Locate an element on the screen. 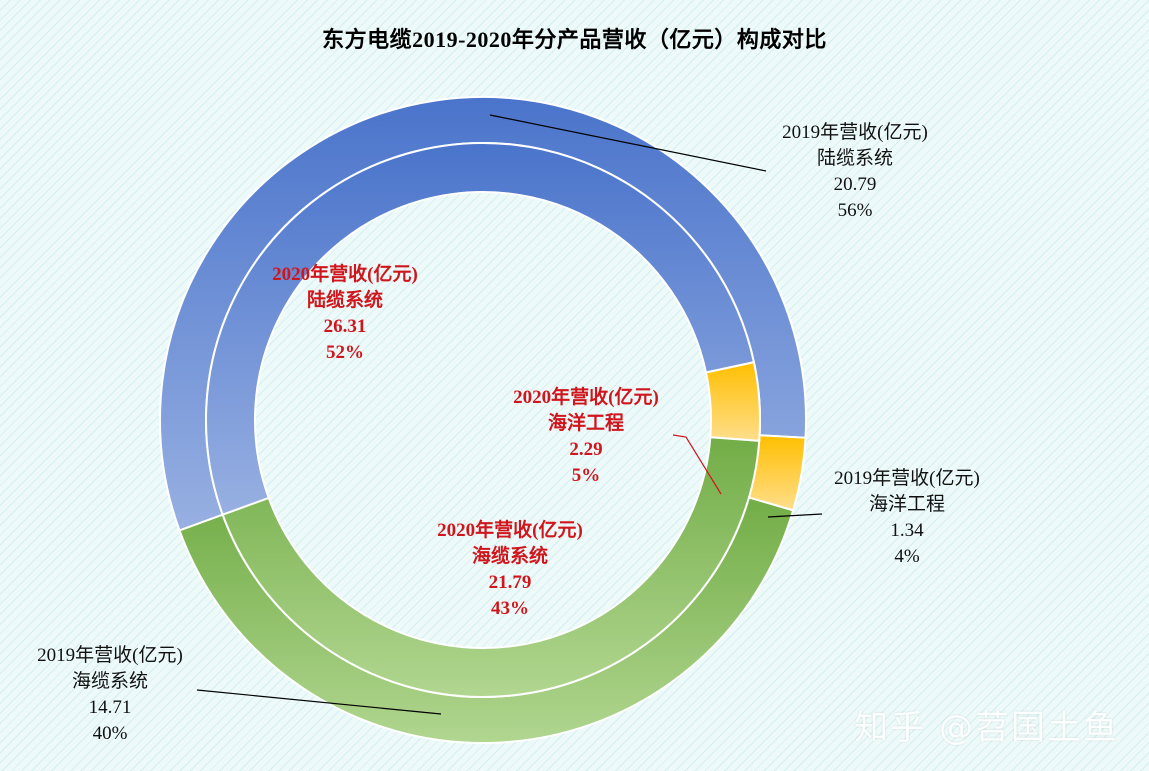  label-percent: 52% is located at coordinates (345, 352).